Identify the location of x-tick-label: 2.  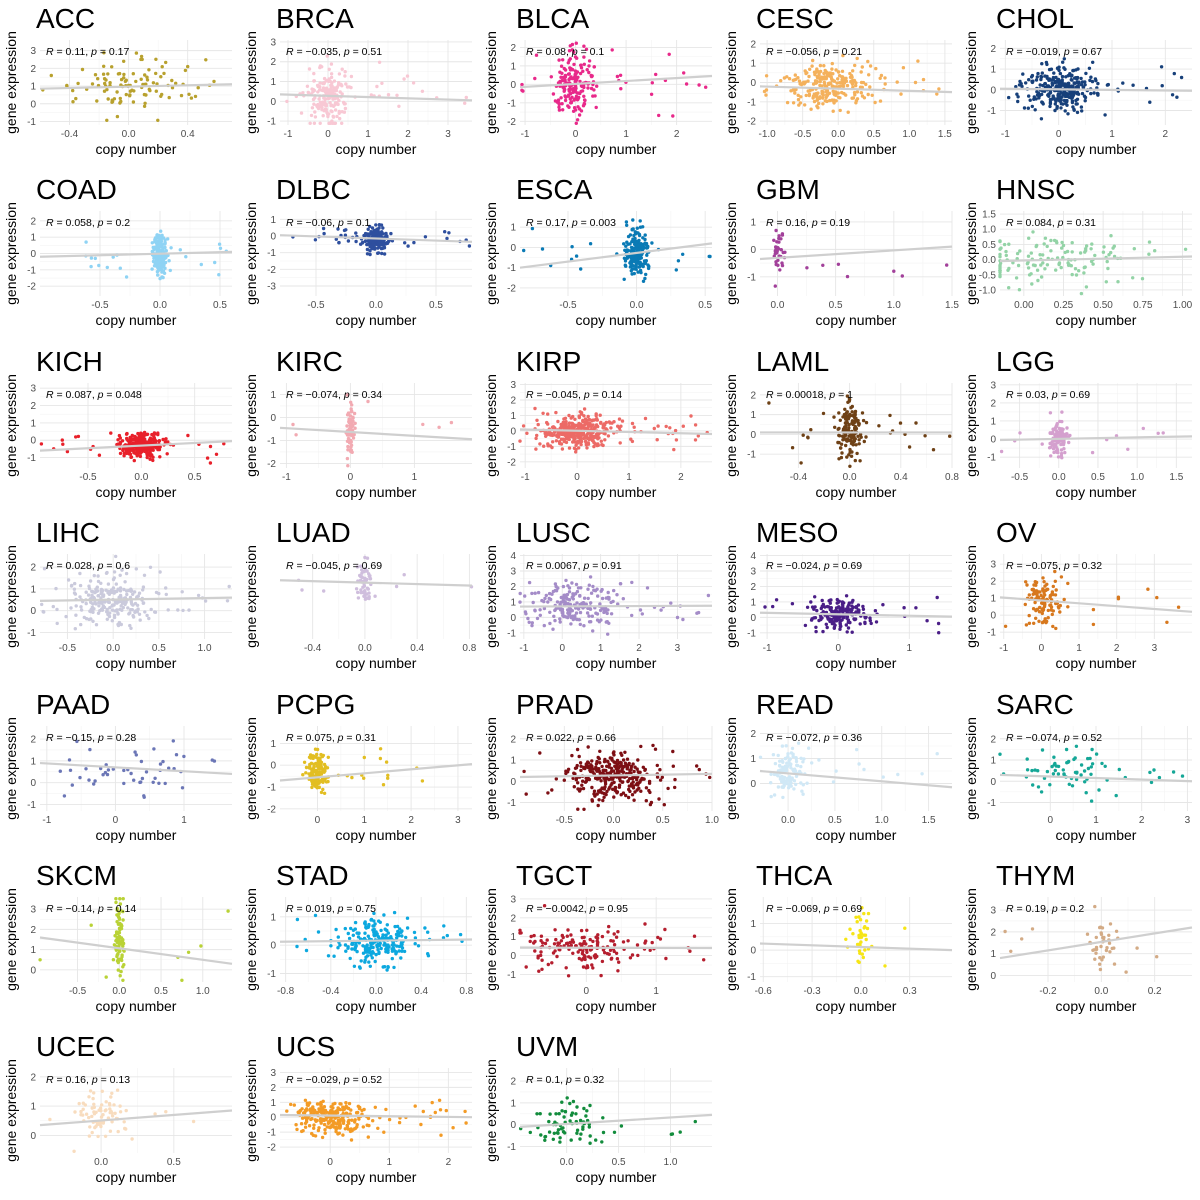
(1117, 648).